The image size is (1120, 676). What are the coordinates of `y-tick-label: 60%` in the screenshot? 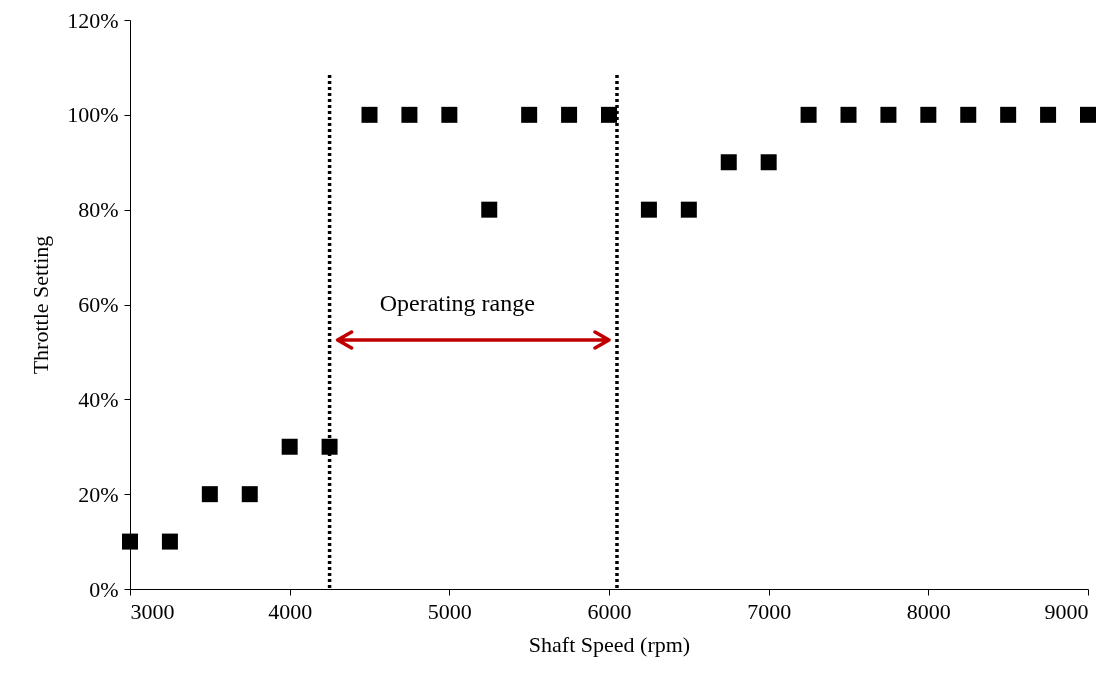 It's located at (98, 304).